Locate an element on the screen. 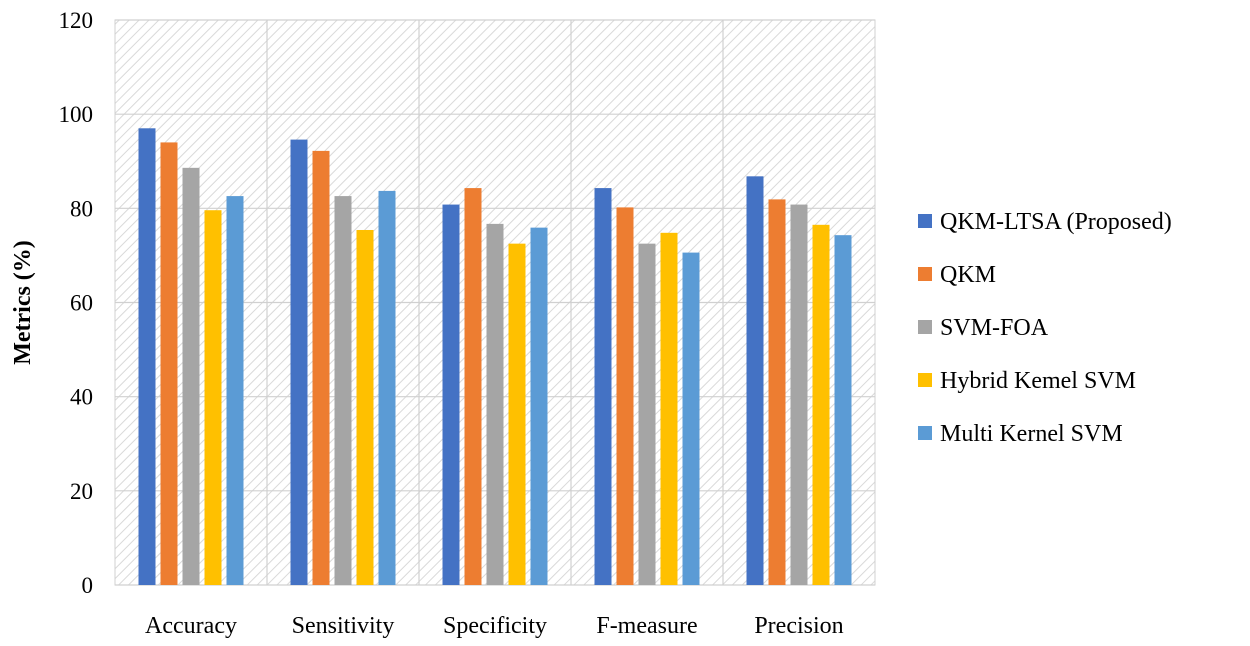 Image resolution: width=1250 pixels, height=646 pixels. y-axis-ticks: 0 20 40 60 80 100 120 is located at coordinates (76, 303).